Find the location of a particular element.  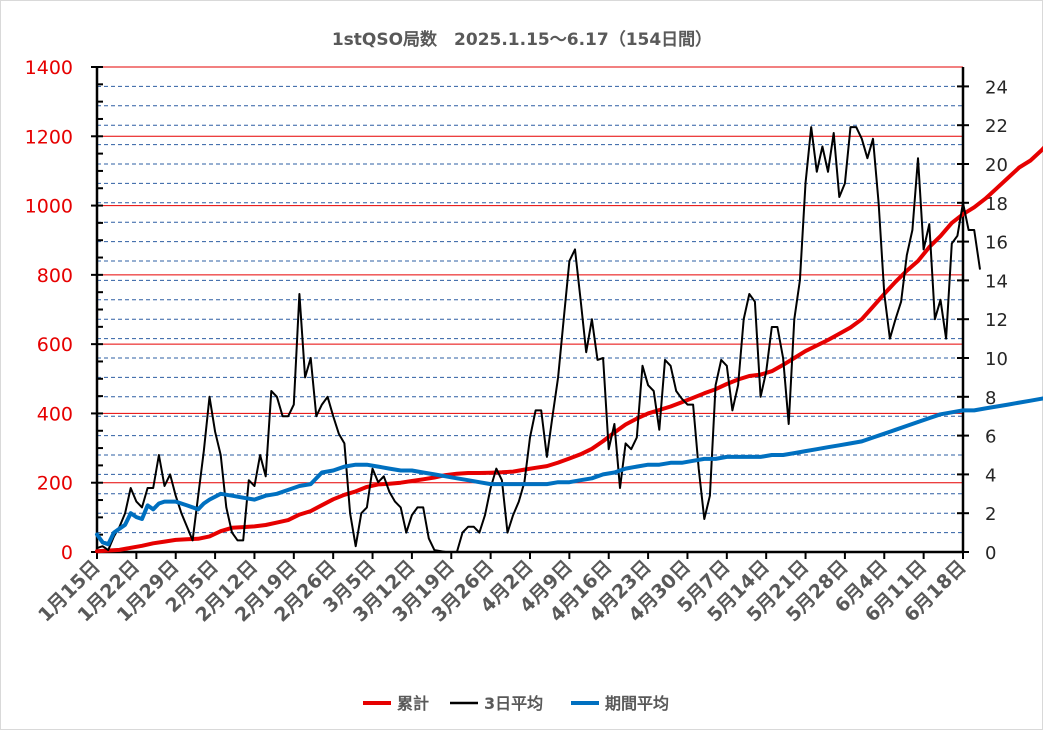

y-right-tick-label: 22 is located at coordinates (996, 126).